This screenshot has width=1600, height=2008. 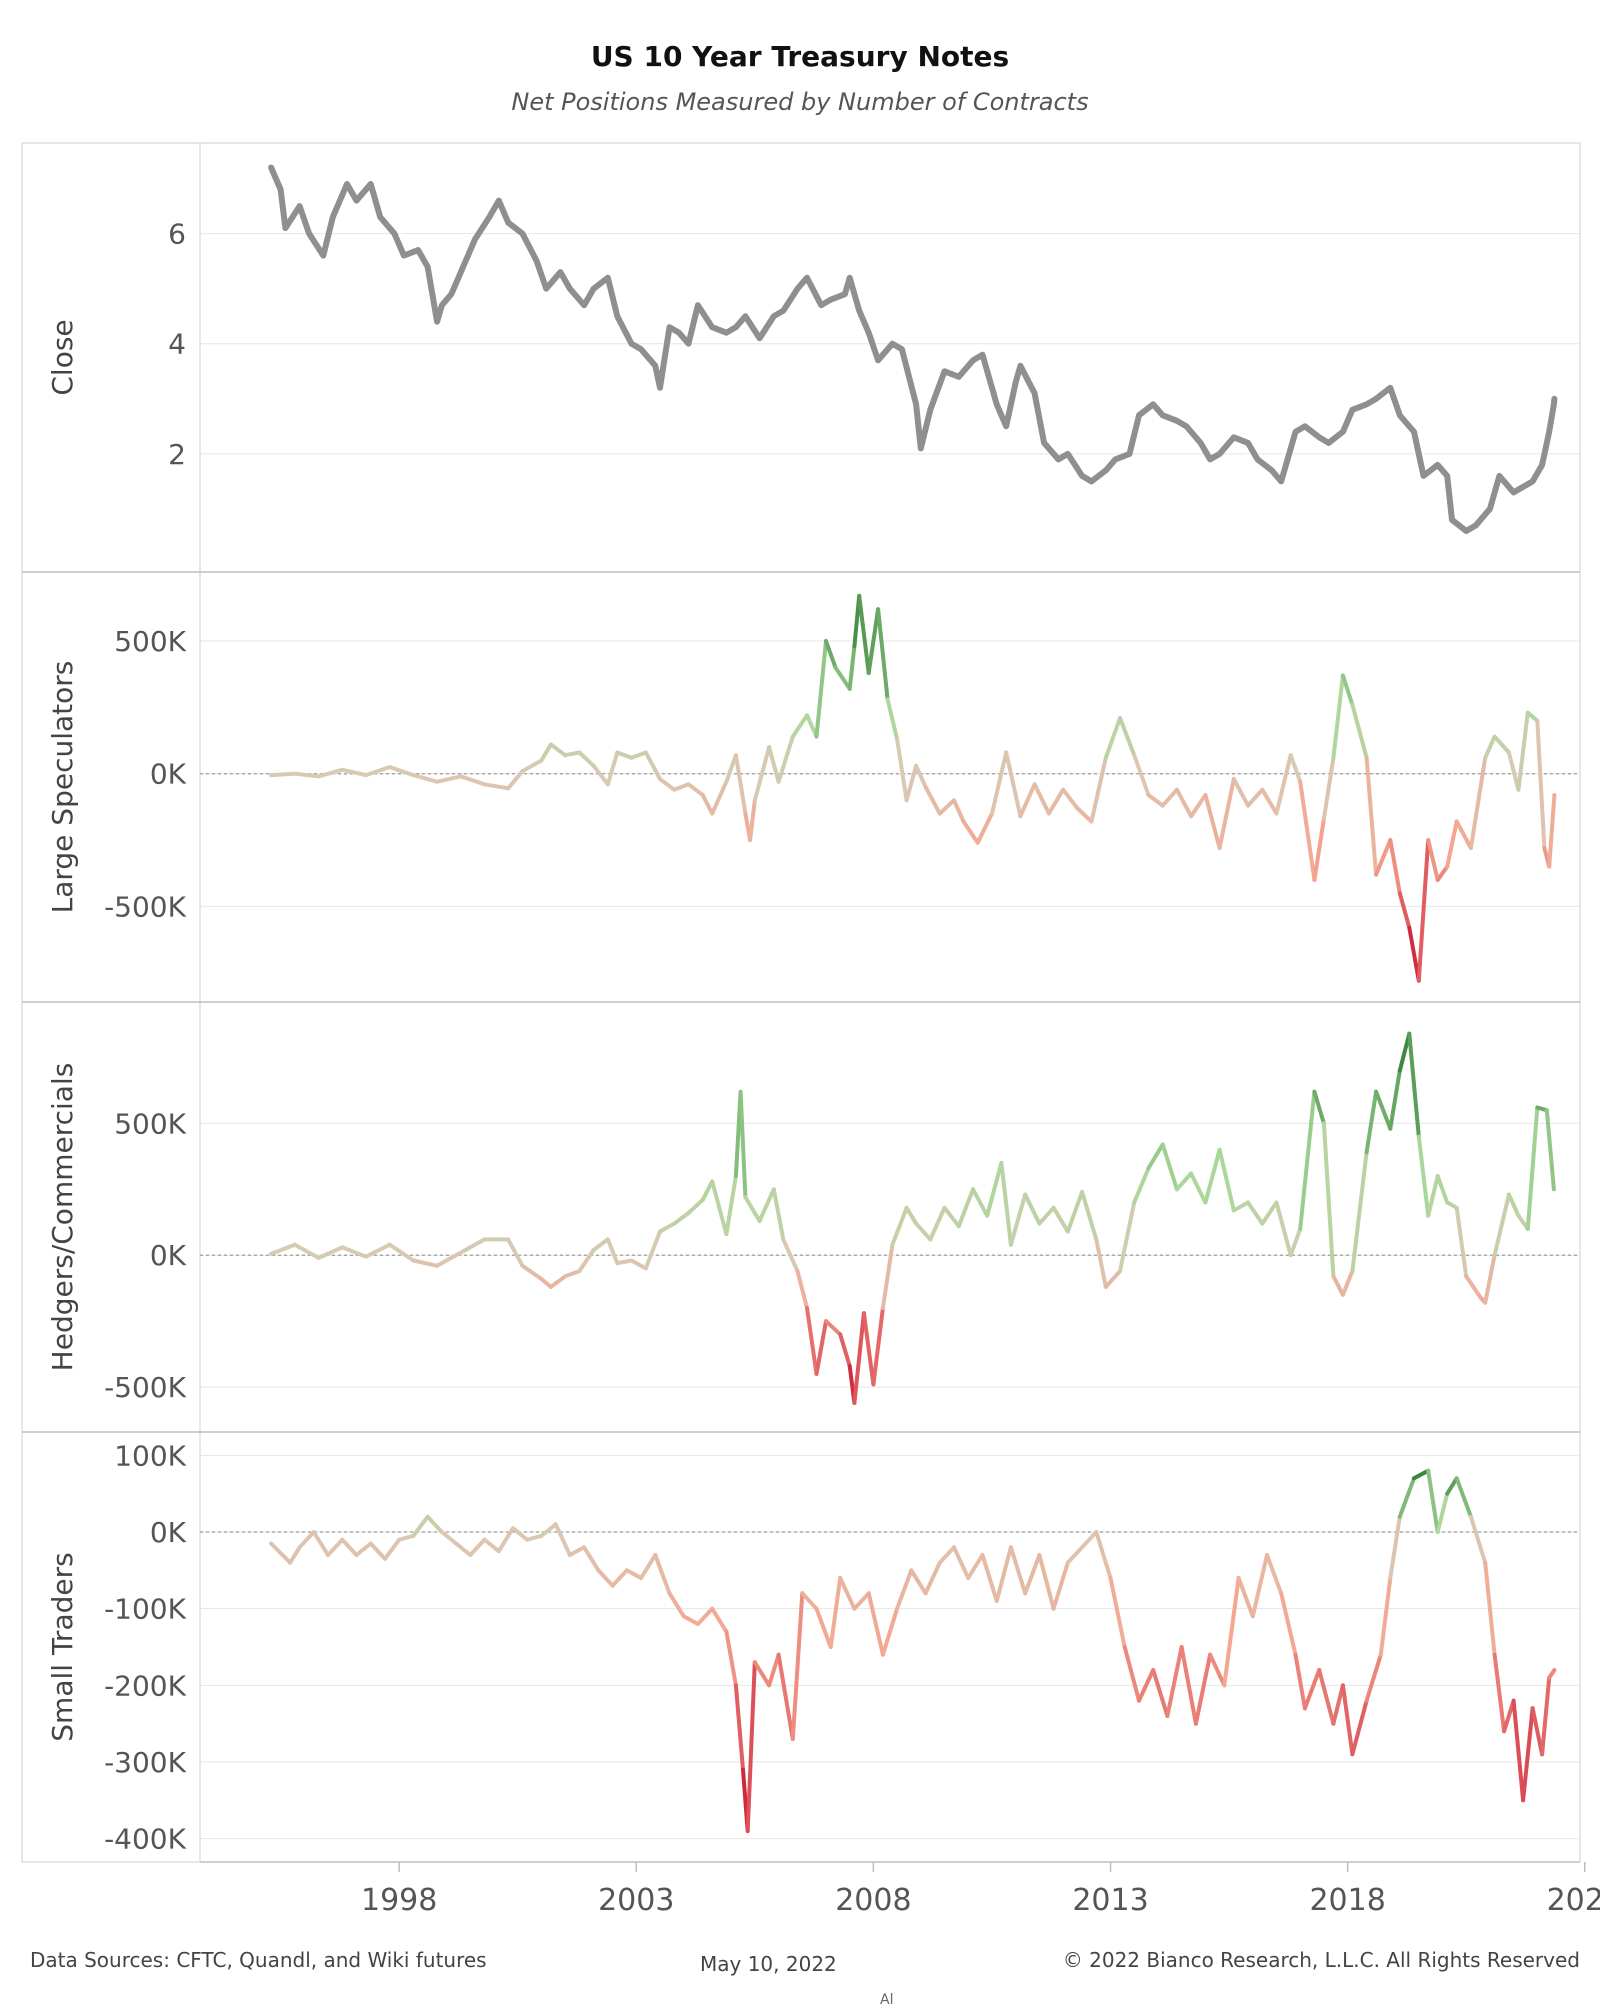 I want to click on y-tick-label: -200K, so click(x=145, y=1685).